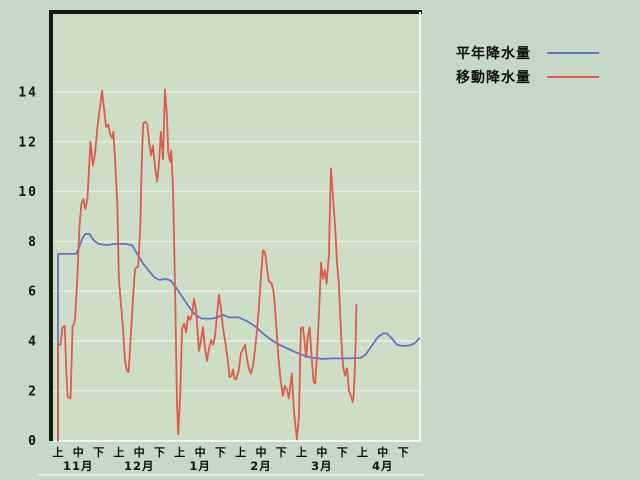 The width and height of the screenshot is (640, 480). Describe the element at coordinates (261, 466) in the screenshot. I see `x-month-label: 2月` at that location.